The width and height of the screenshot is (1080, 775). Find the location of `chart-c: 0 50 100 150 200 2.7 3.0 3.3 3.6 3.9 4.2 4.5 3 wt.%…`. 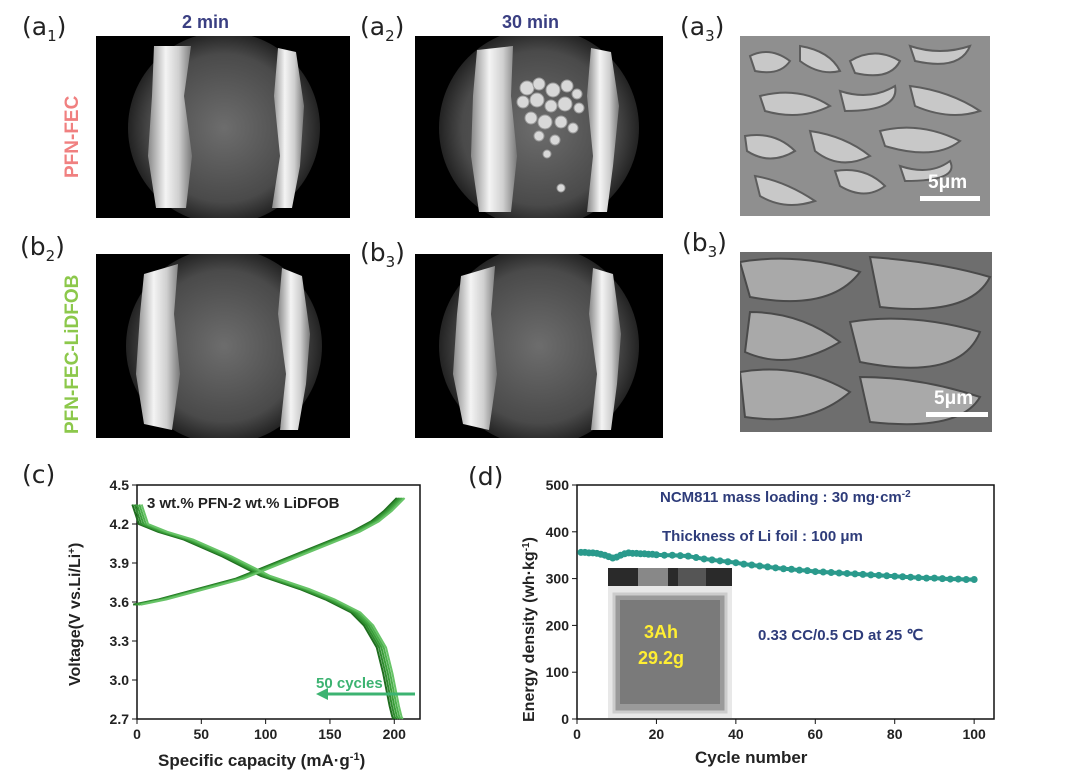

chart-c: 0 50 100 150 200 2.7 3.0 3.3 3.6 3.9 4.2 4.5 3 wt.%… is located at coordinates (244, 623).